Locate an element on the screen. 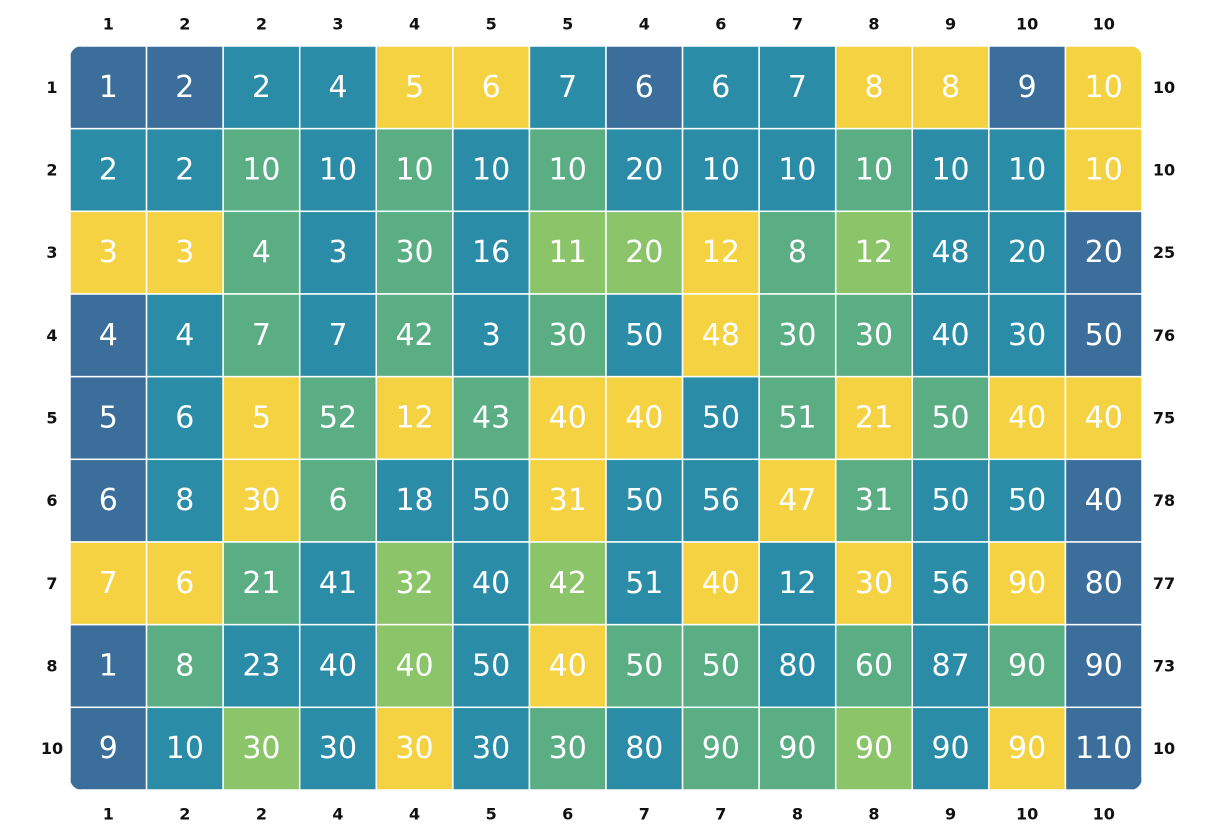  cell-value: 52 is located at coordinates (338, 418).